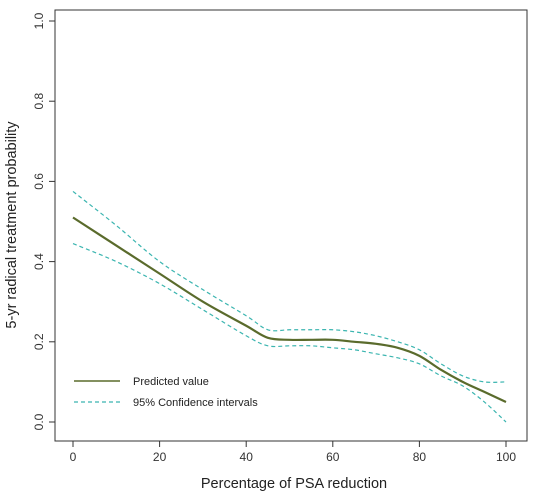 The image size is (542, 494). What do you see at coordinates (39, 261) in the screenshot?
I see `y-tick-label: 0.4` at bounding box center [39, 261].